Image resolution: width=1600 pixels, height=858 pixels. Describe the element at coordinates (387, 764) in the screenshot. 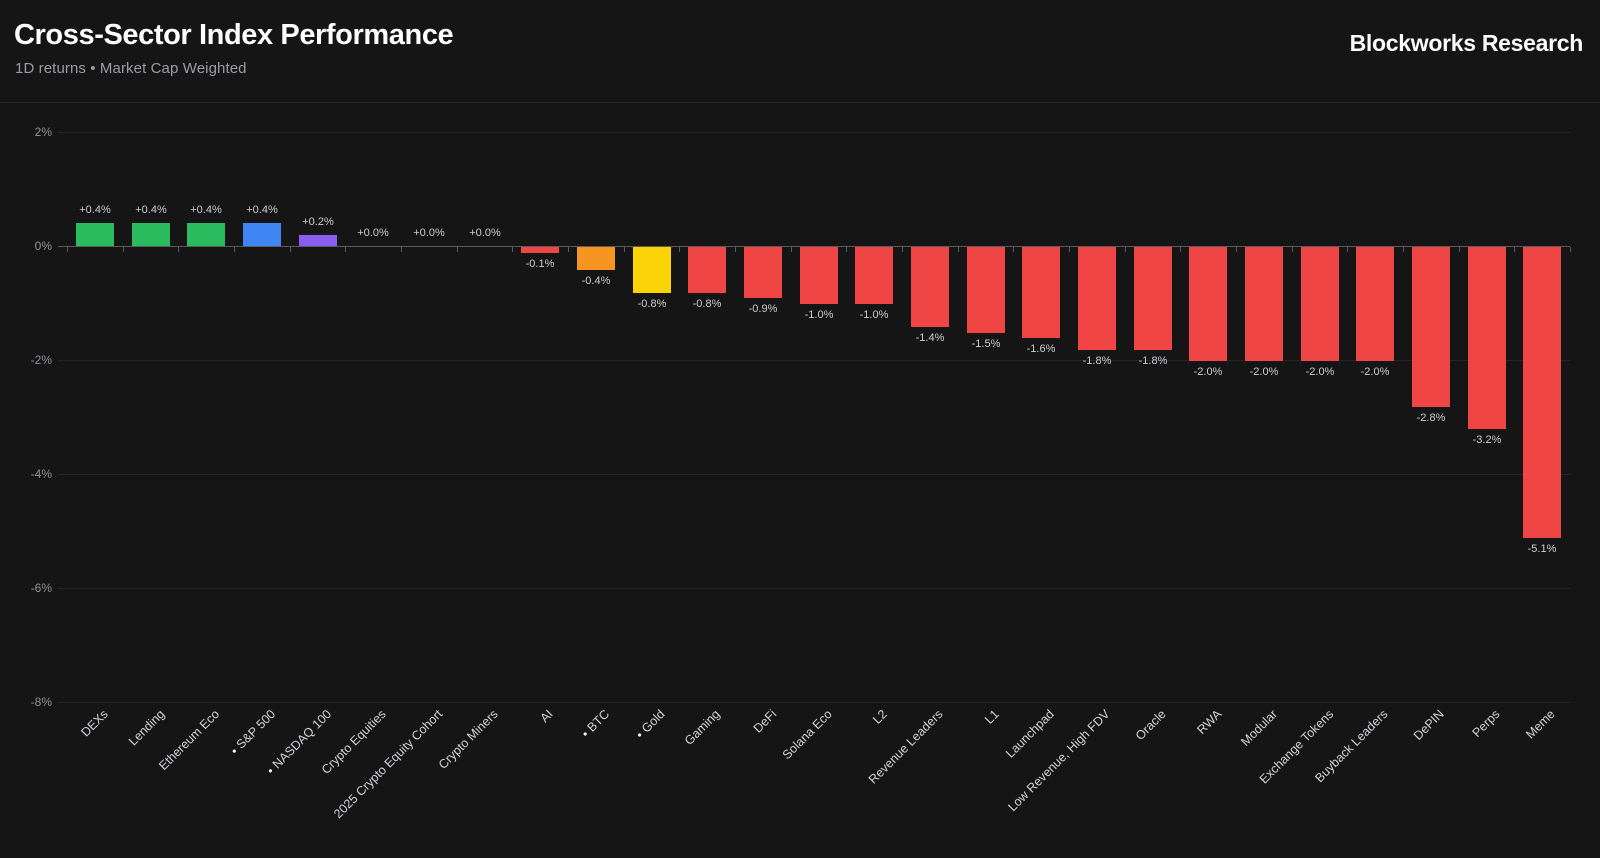

I see `x-axis-category-label: 2025 Crypto Equity Cohort` at that location.